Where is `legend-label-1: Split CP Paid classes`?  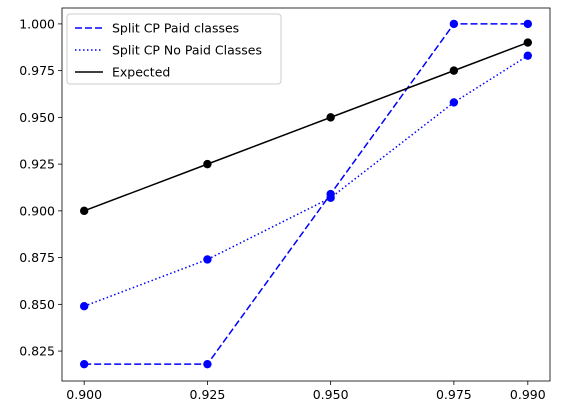 legend-label-1: Split CP Paid classes is located at coordinates (175, 28).